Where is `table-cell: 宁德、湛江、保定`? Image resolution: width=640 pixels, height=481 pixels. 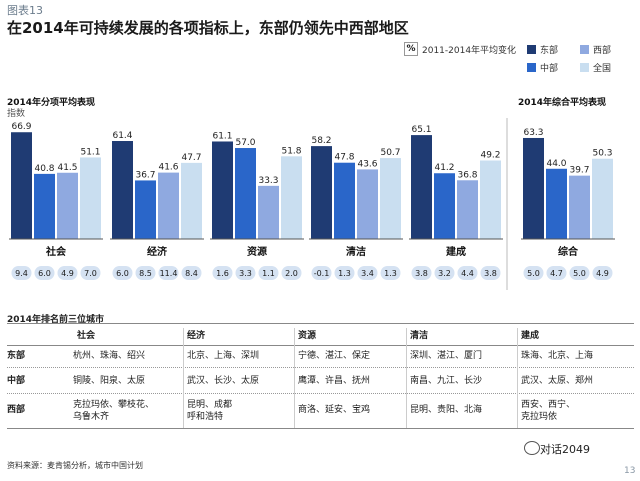 table-cell: 宁德、湛江、保定 is located at coordinates (334, 356).